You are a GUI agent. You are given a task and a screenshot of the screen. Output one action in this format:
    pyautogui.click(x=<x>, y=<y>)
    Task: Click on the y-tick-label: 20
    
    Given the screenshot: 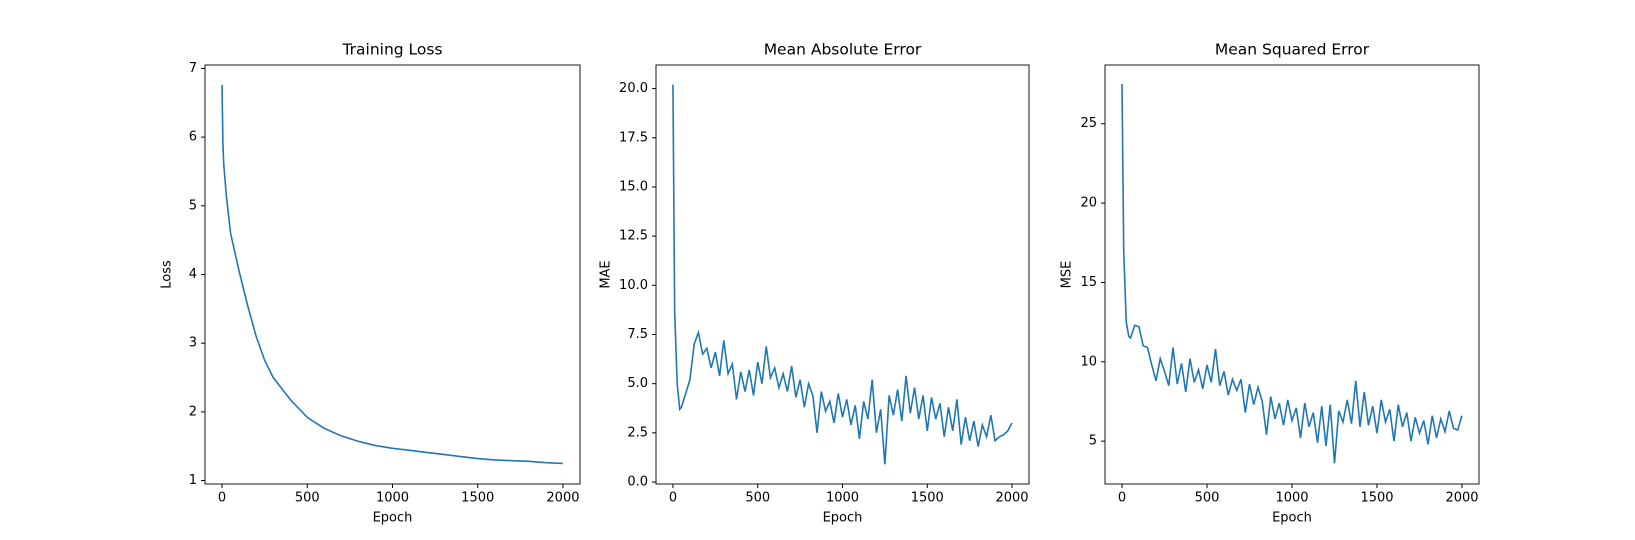 What is the action you would take?
    pyautogui.click(x=1088, y=203)
    